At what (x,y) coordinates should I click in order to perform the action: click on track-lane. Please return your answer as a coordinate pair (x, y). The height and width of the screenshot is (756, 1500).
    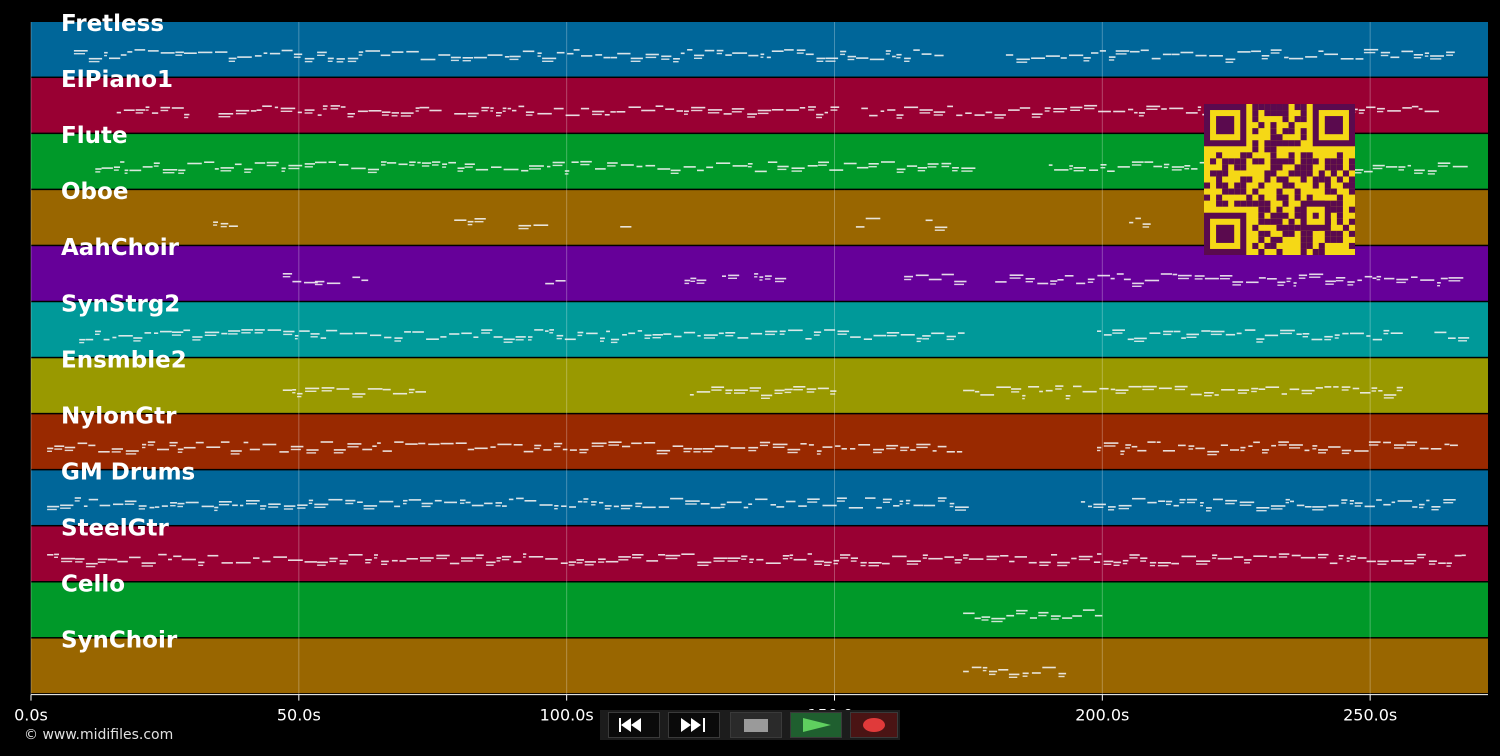
    Looking at the image, I should click on (759, 385).